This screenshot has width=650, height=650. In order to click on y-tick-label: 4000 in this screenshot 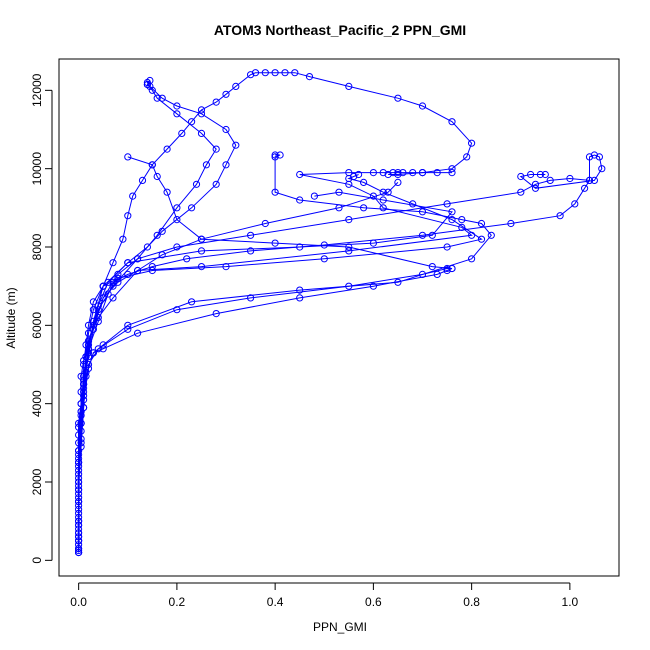, I will do `click(37, 403)`.